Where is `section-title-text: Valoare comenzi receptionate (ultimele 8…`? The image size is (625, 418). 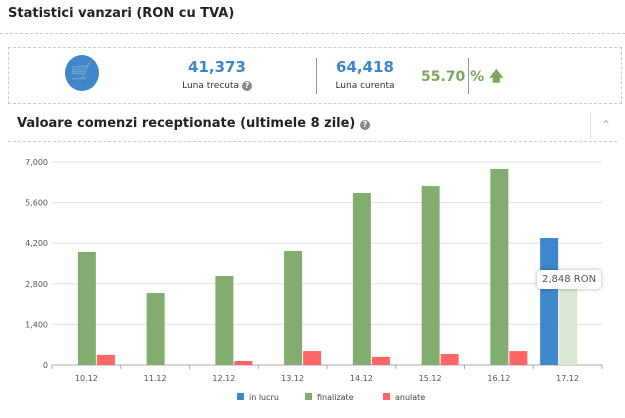
section-title-text: Valoare comenzi receptionate (ultimele 8… is located at coordinates (186, 123).